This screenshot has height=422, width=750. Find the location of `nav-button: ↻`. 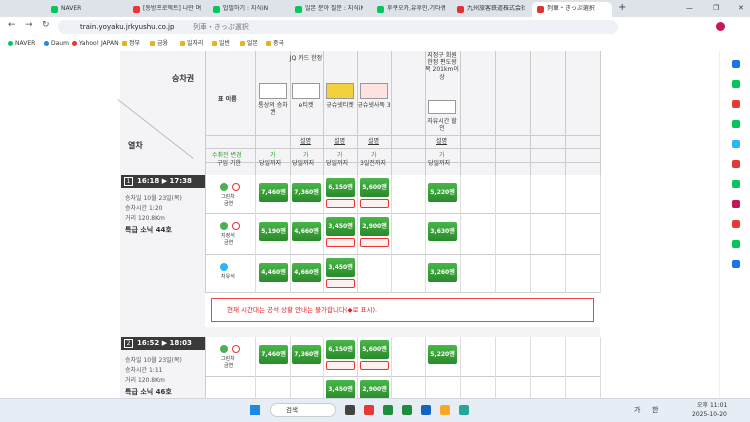

nav-button: ↻ is located at coordinates (46, 25).